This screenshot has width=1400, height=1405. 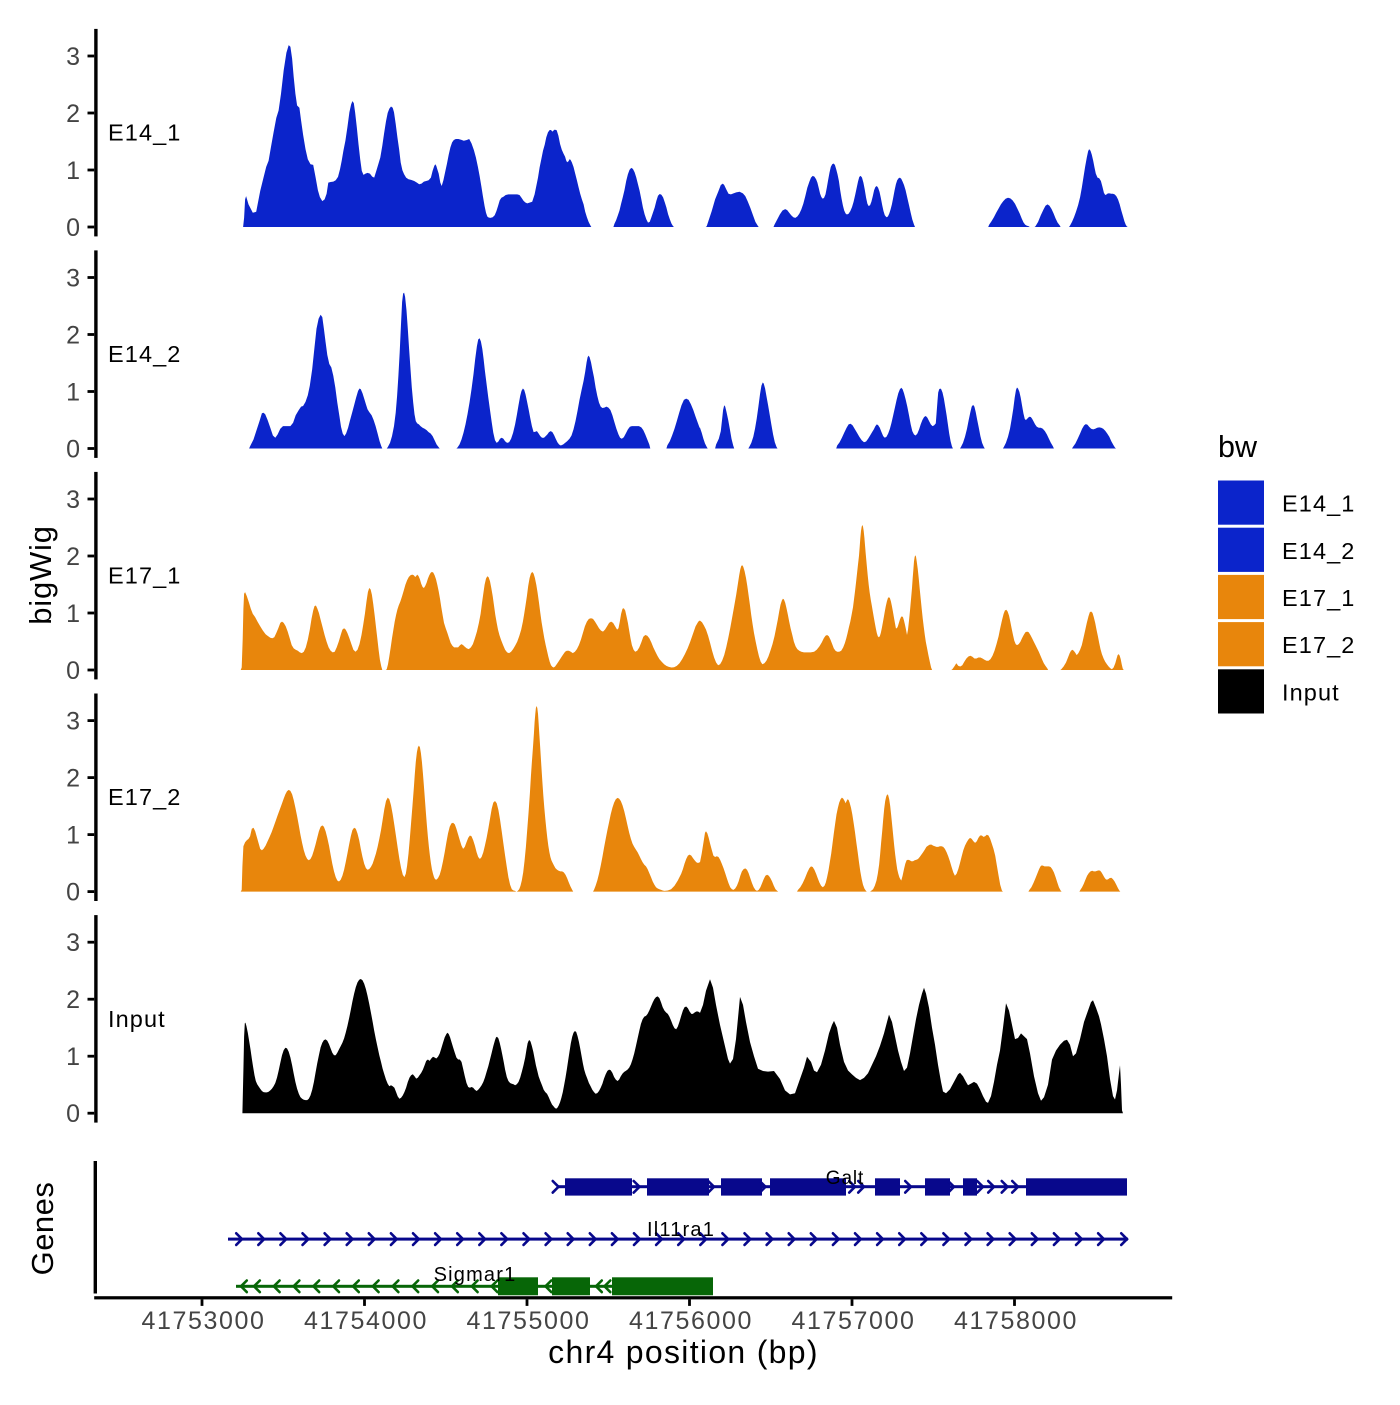 I want to click on svg-text: 41757000, so click(x=853, y=1321).